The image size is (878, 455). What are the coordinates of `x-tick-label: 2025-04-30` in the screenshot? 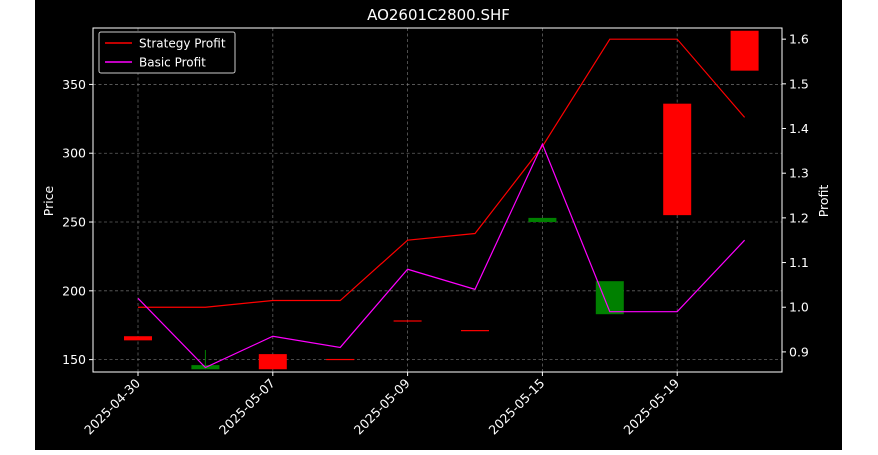 It's located at (112, 406).